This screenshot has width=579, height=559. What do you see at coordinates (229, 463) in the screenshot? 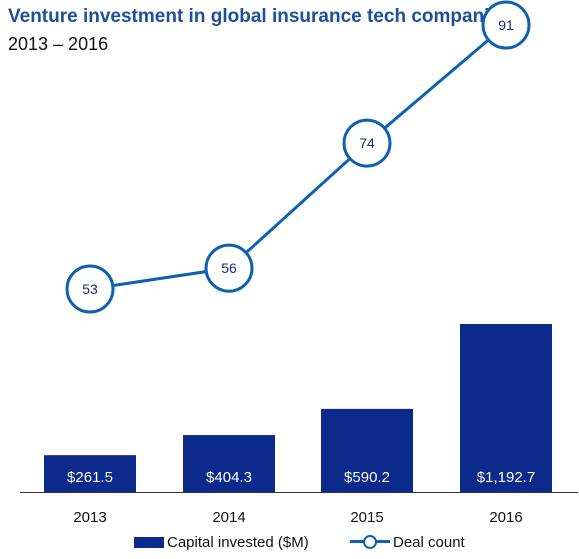
I see `bar-2014` at bounding box center [229, 463].